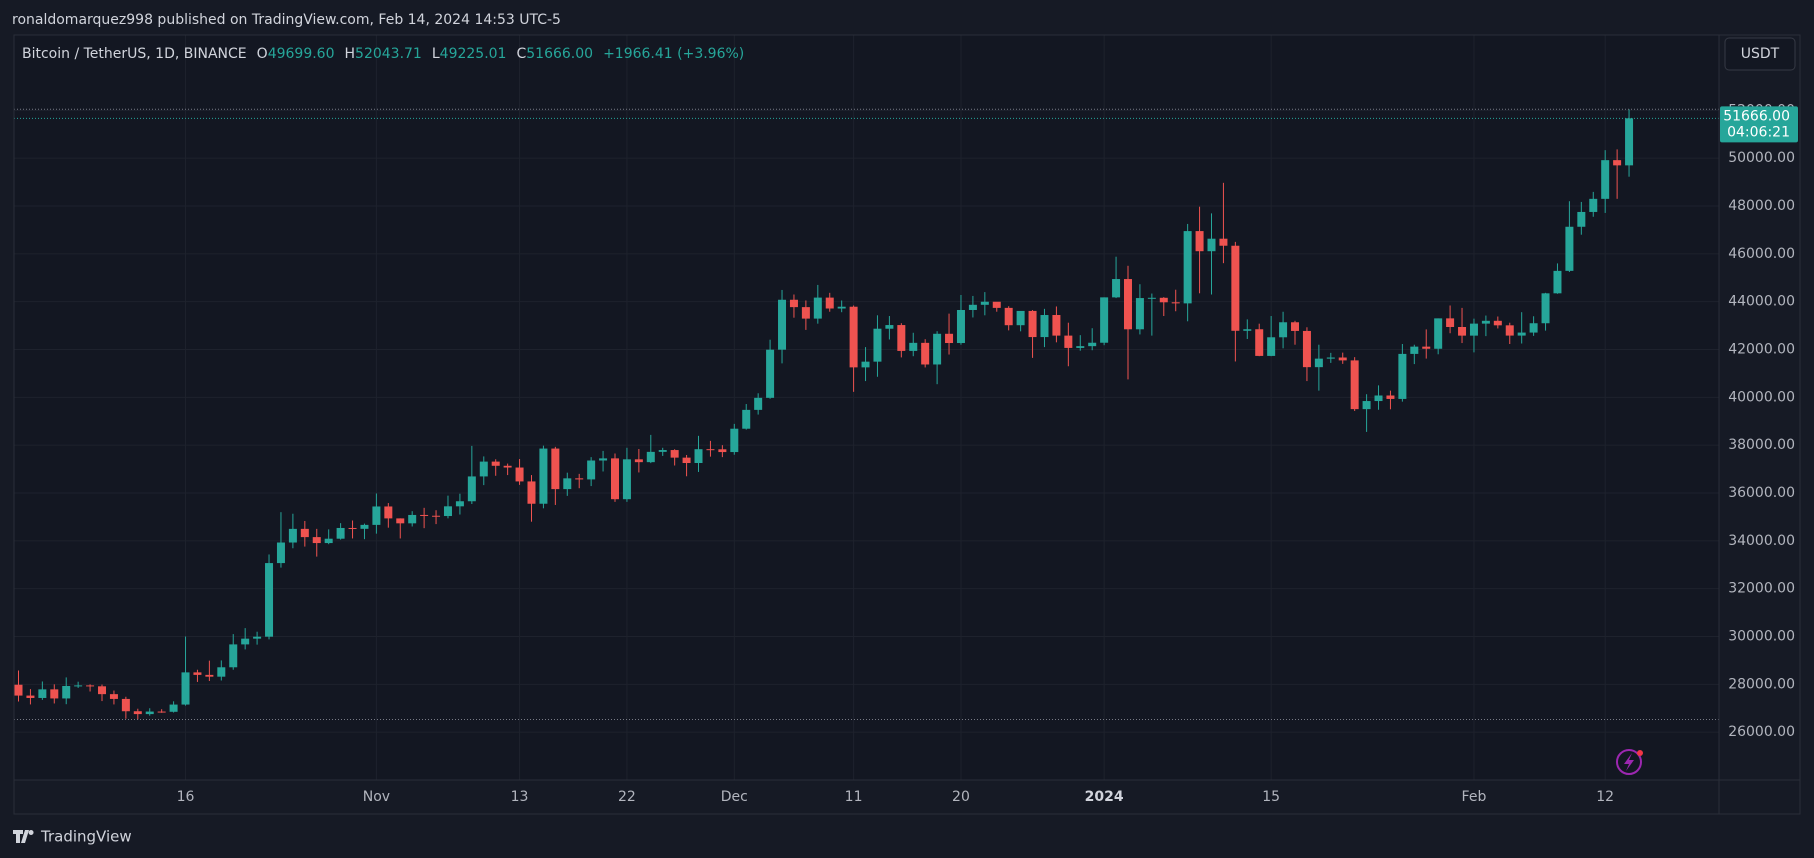  I want to click on icon-bolt, so click(1629, 762).